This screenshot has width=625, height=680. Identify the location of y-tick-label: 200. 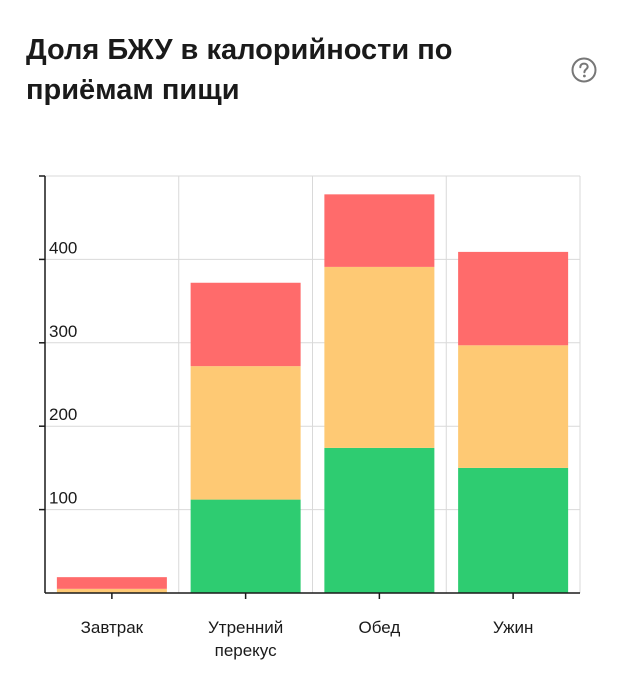
(63, 414).